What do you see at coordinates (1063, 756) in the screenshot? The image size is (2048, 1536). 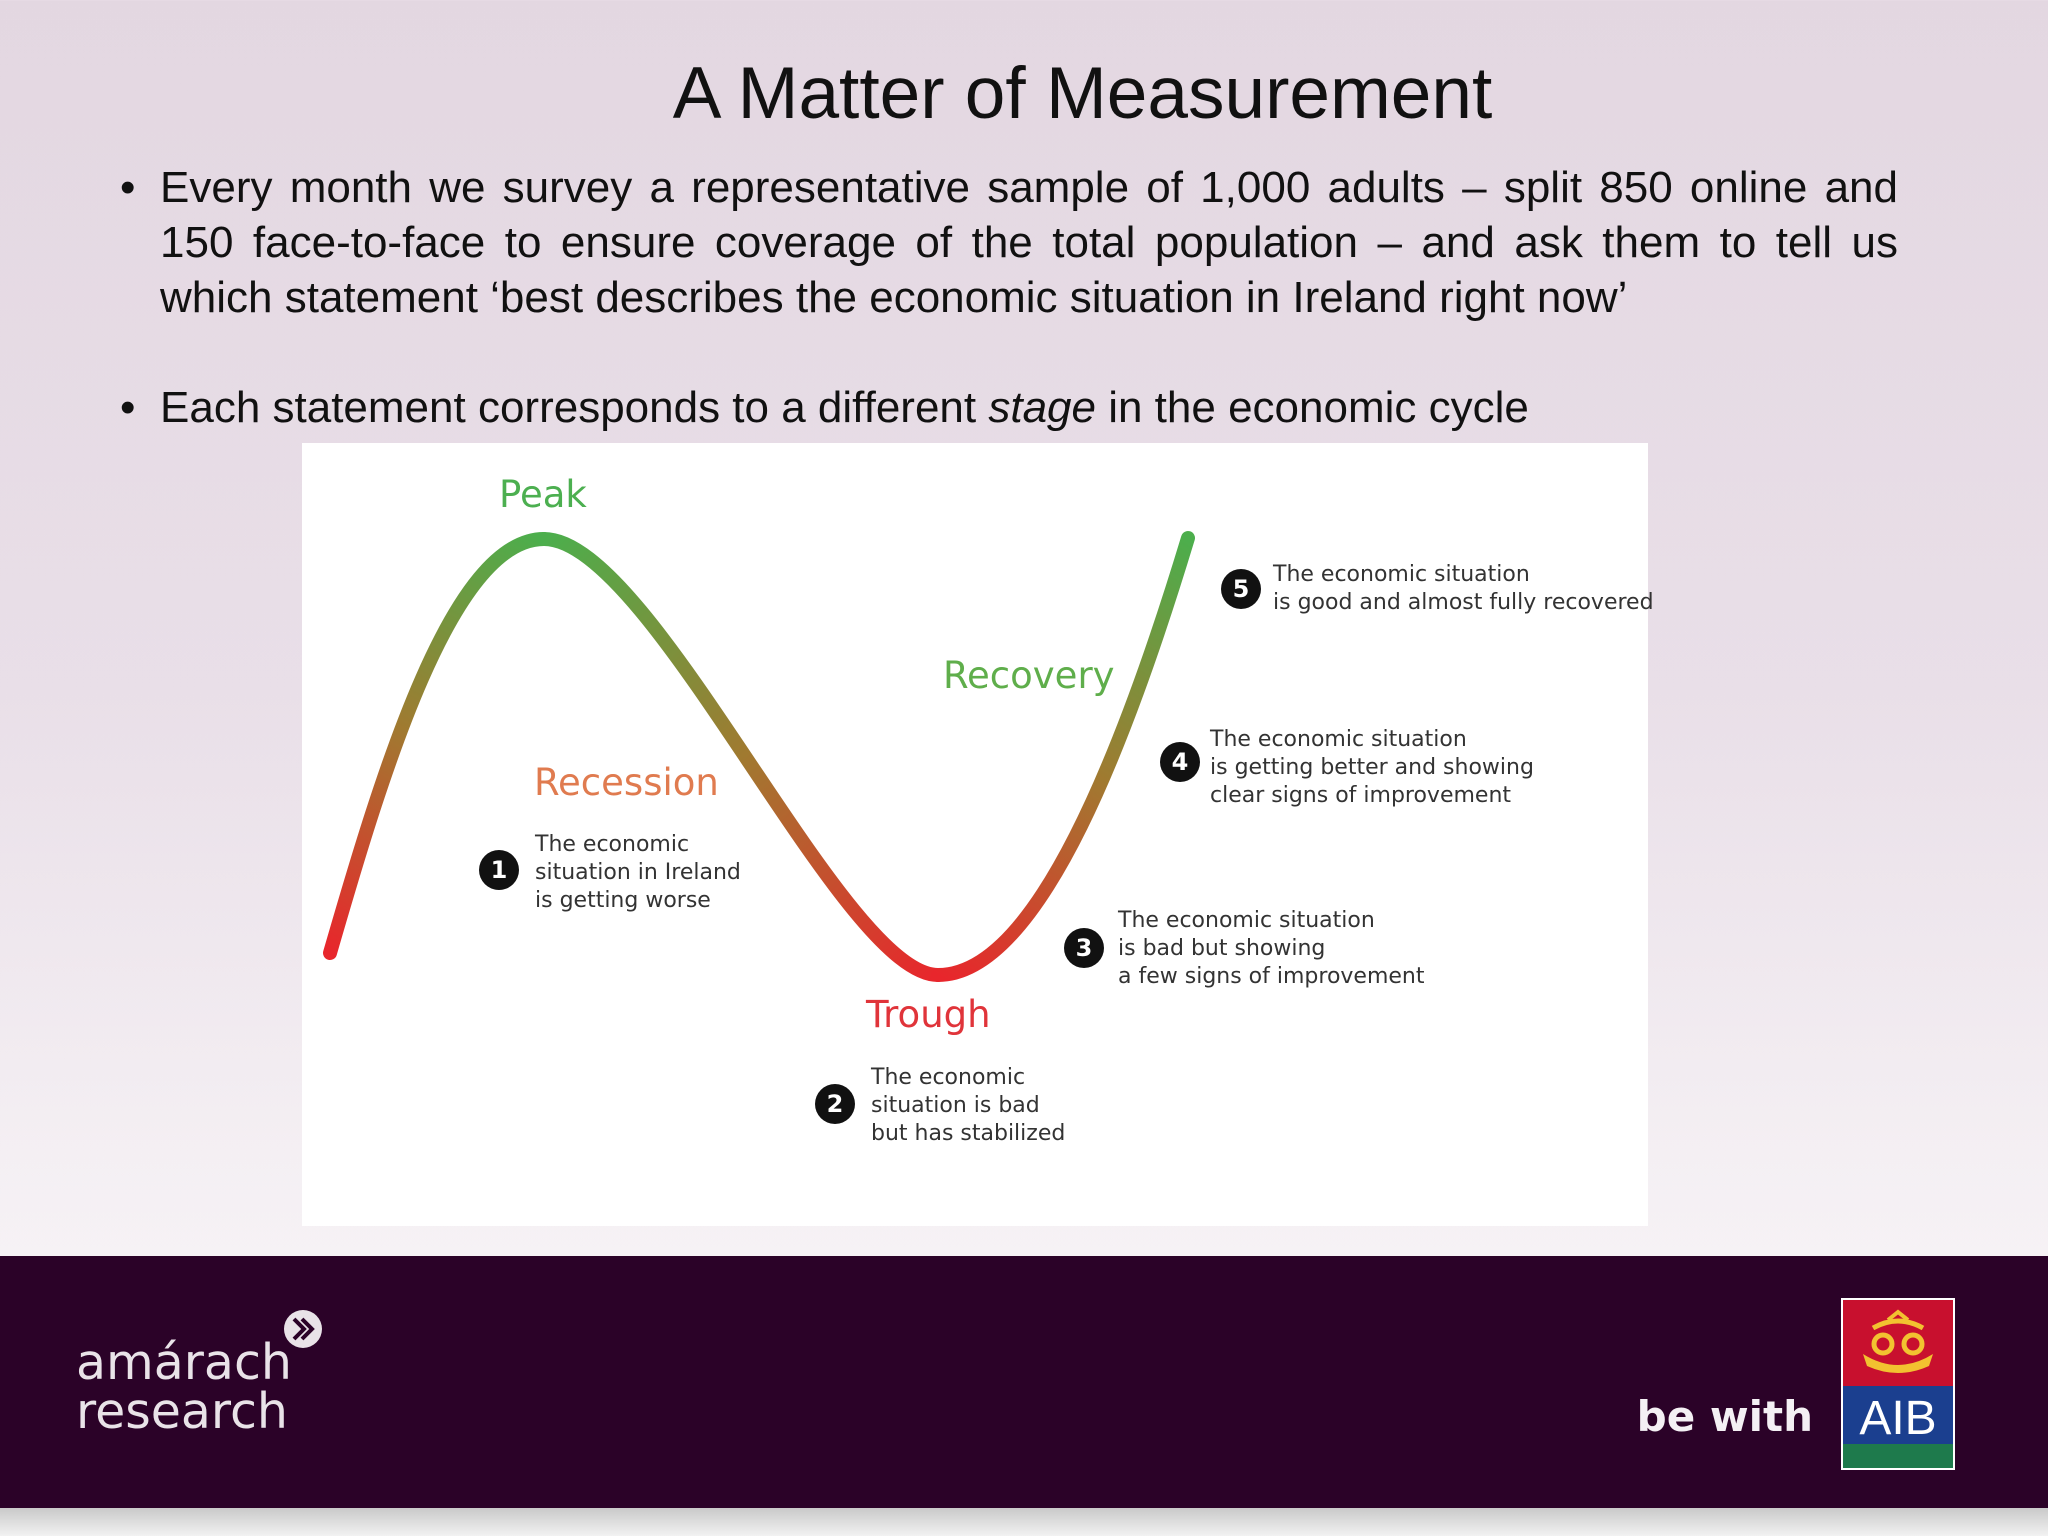 I see `cycle-curve-recovery` at bounding box center [1063, 756].